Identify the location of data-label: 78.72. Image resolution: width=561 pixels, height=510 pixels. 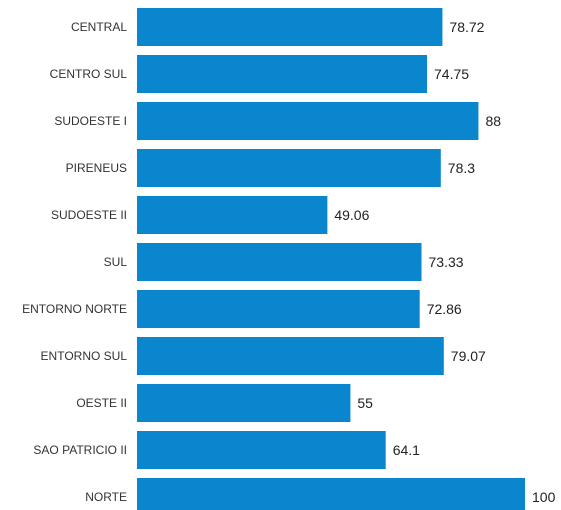
(466, 27).